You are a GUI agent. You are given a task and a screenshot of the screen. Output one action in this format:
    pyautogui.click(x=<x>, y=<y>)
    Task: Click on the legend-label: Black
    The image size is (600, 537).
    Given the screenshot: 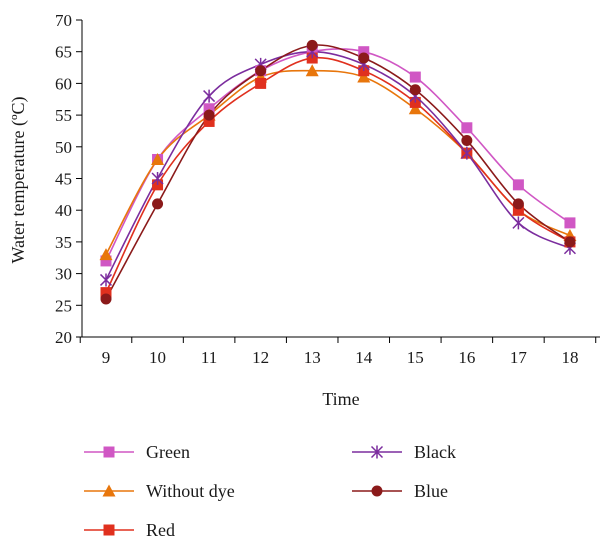 What is the action you would take?
    pyautogui.click(x=435, y=452)
    